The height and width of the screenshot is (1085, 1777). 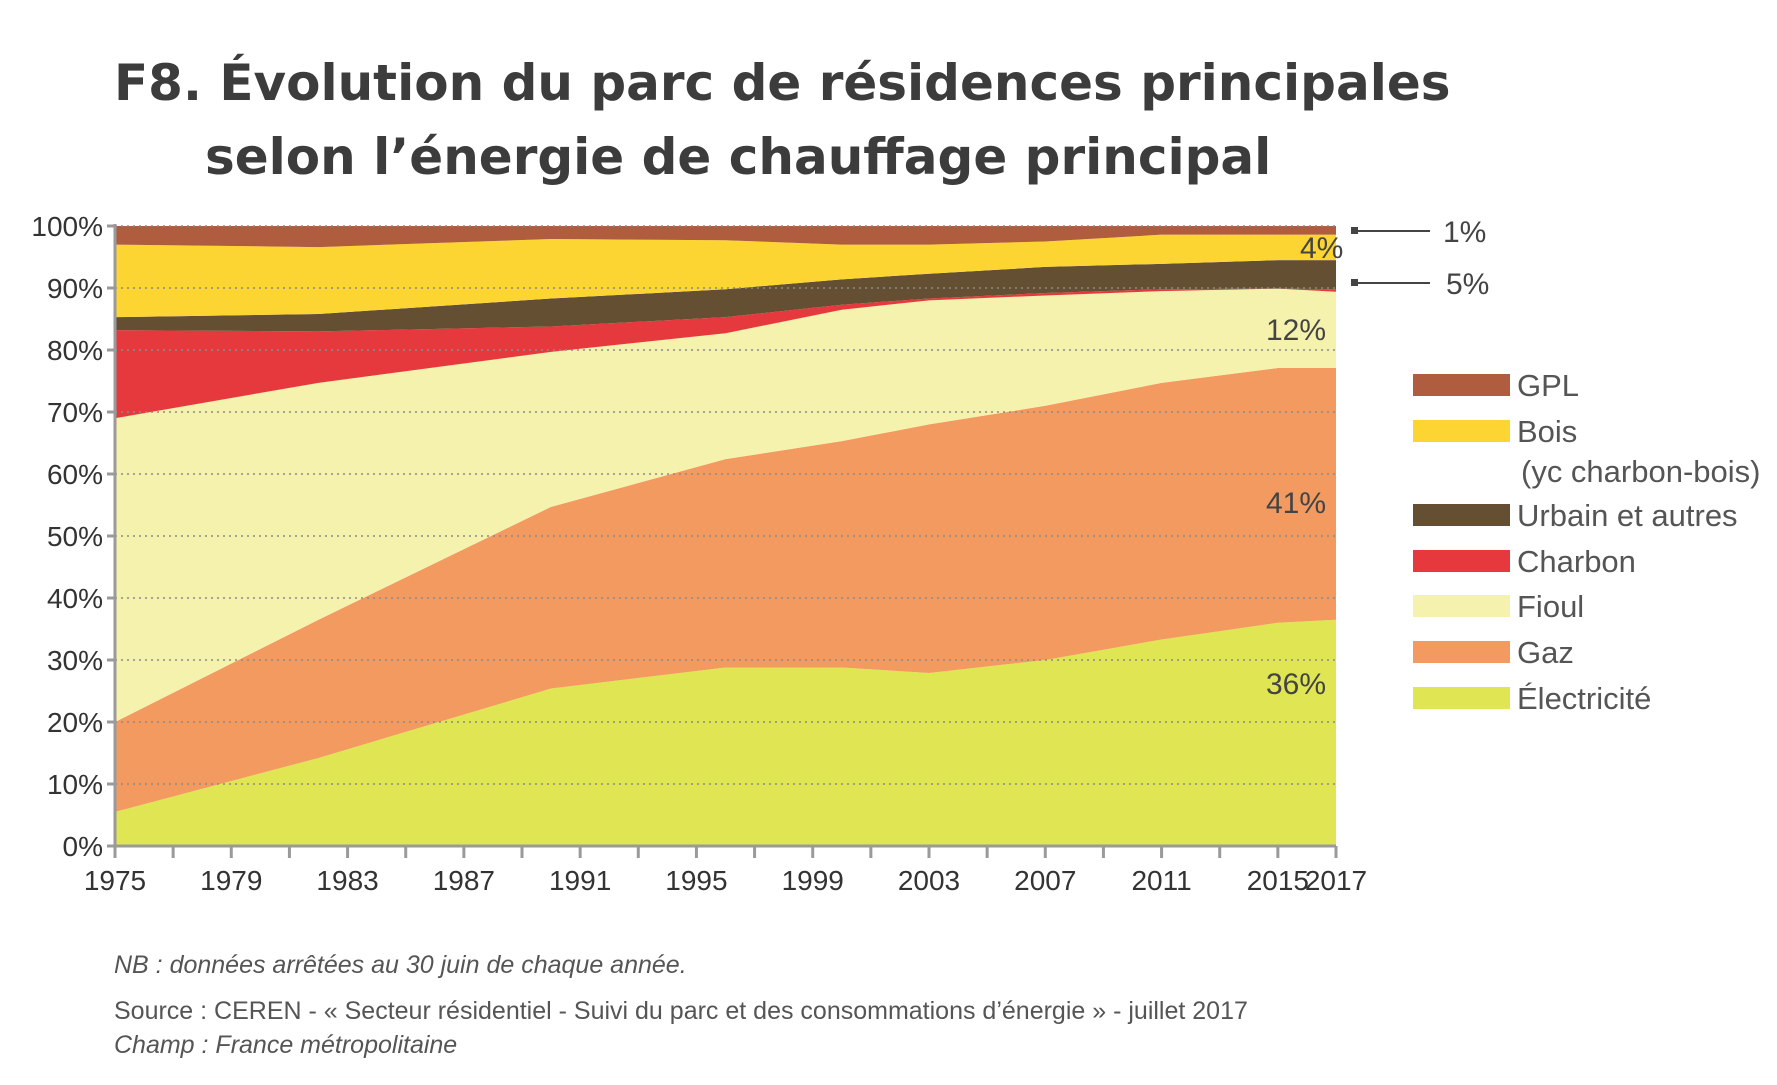 What do you see at coordinates (464, 880) in the screenshot?
I see `x-tick-label: 1987` at bounding box center [464, 880].